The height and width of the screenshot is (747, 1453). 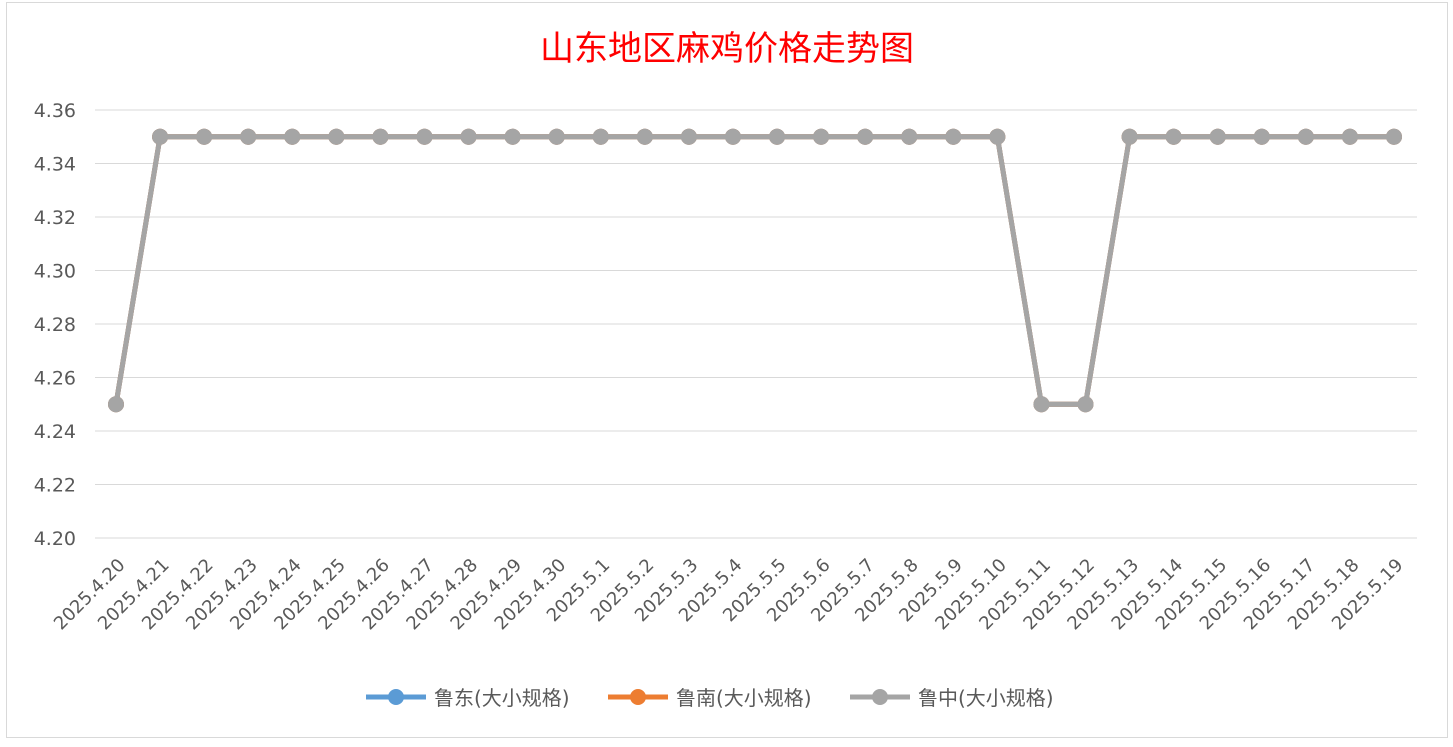 I want to click on legend-label: 鲁东(大小规格), so click(x=502, y=698).